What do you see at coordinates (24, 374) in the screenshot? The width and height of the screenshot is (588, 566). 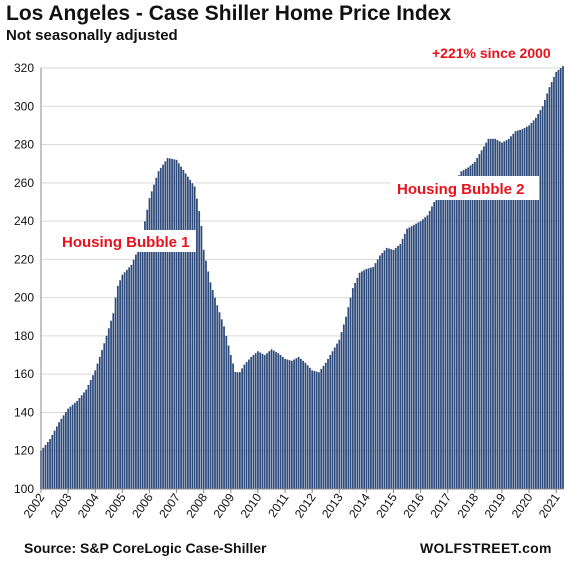 I see `y-tick-label: 160` at bounding box center [24, 374].